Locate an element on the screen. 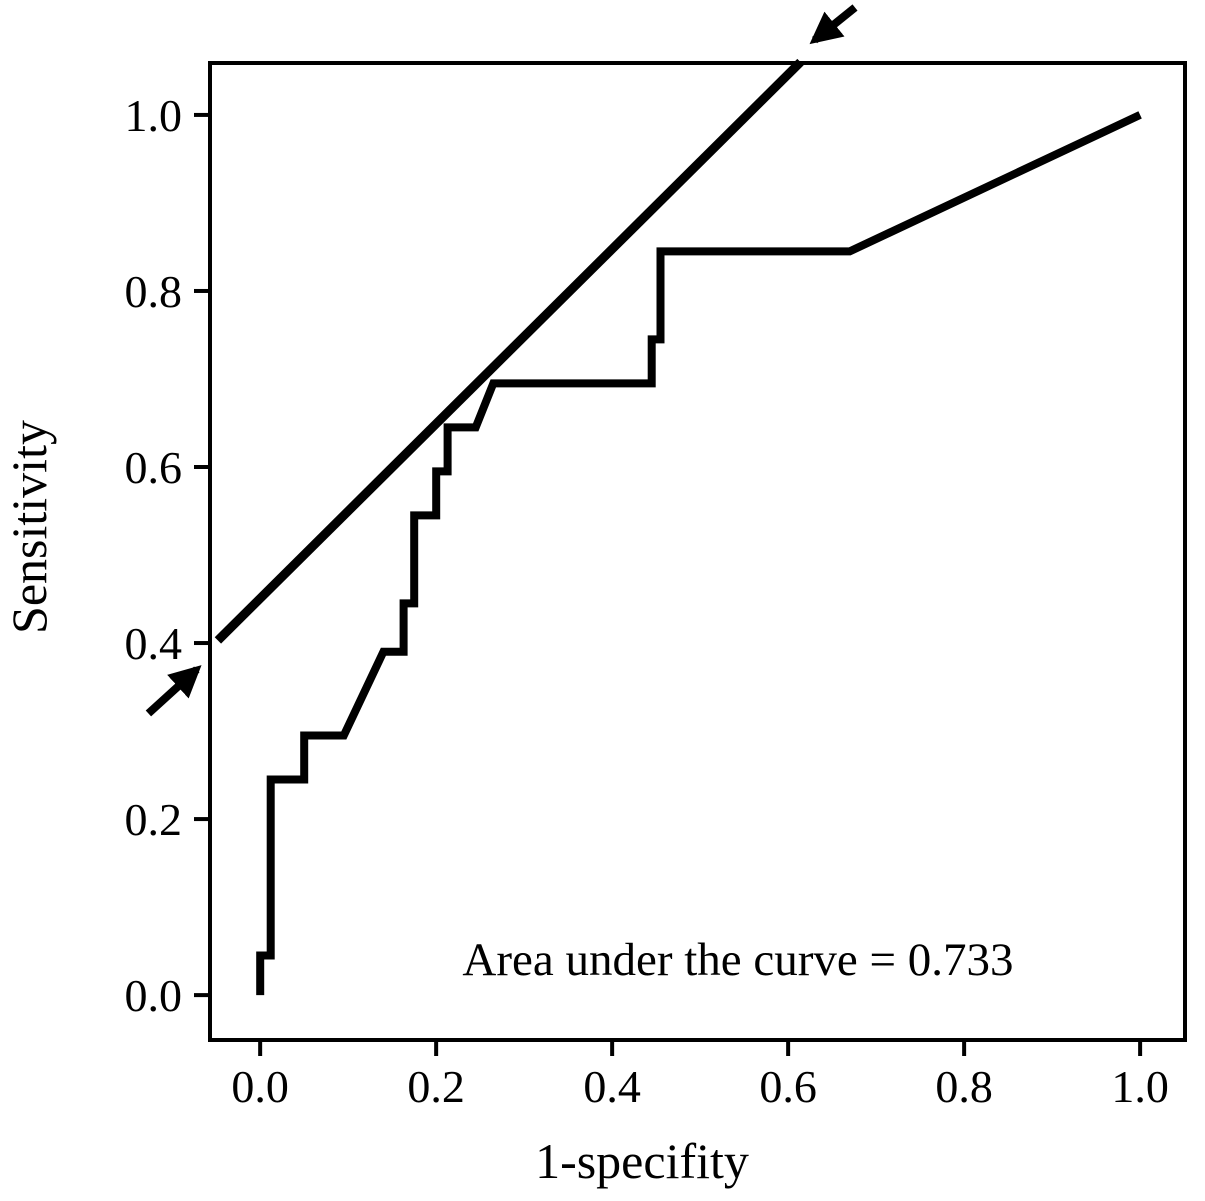 This screenshot has width=1205, height=1201. y-tick-label: 0.0 is located at coordinates (154, 995).